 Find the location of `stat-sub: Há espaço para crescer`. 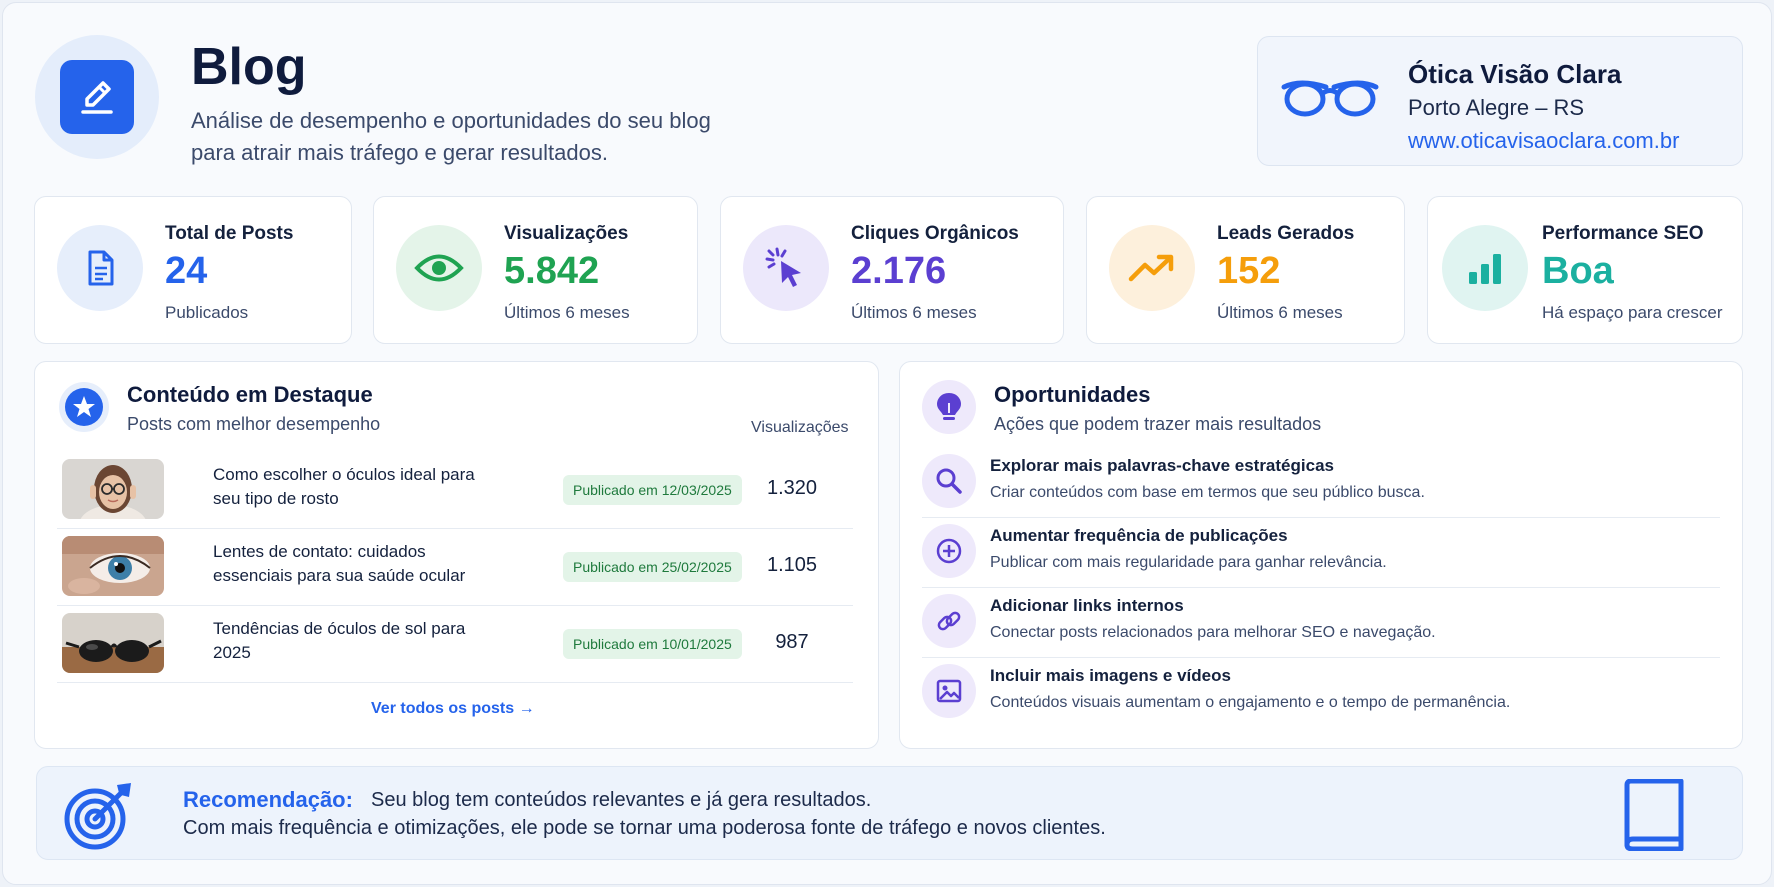

stat-sub: Há espaço para crescer is located at coordinates (1632, 312).